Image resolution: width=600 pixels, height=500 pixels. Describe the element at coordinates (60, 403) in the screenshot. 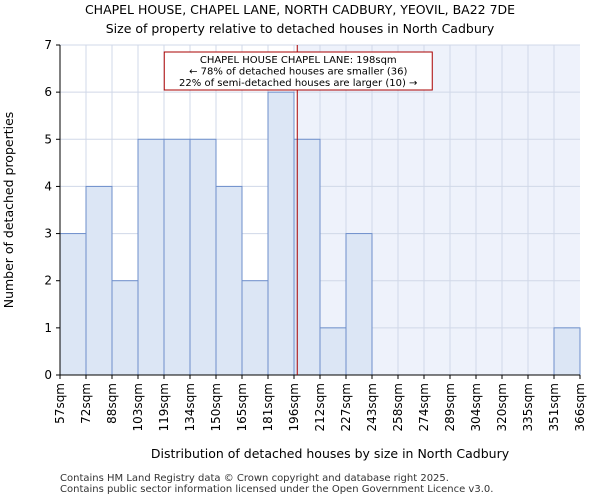

I see `x-tick-label-57sqm: 57sqm` at that location.